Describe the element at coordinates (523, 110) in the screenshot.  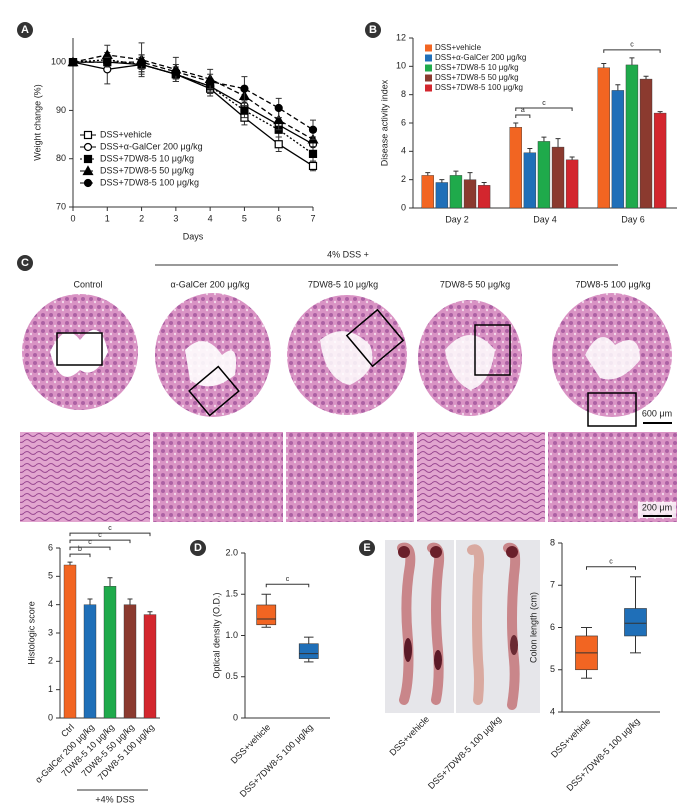
I see `significance-label: a` at that location.